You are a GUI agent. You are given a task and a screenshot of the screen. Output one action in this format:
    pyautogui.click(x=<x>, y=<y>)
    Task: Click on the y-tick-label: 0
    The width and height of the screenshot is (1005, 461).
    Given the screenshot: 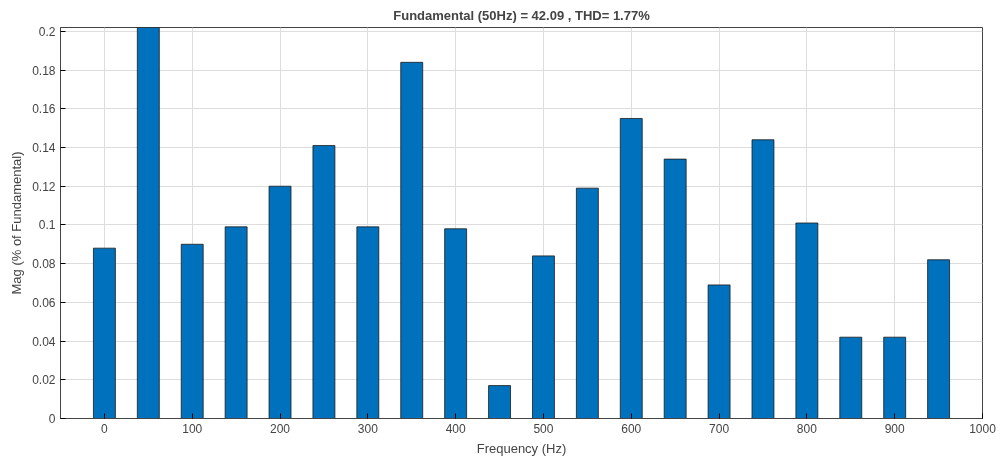 What is the action you would take?
    pyautogui.click(x=52, y=419)
    